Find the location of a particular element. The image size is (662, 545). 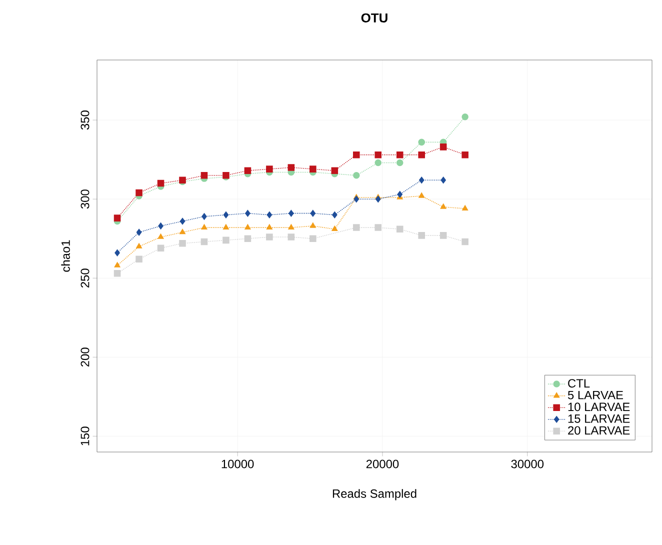

y-tick-label: 200 is located at coordinates (85, 357).